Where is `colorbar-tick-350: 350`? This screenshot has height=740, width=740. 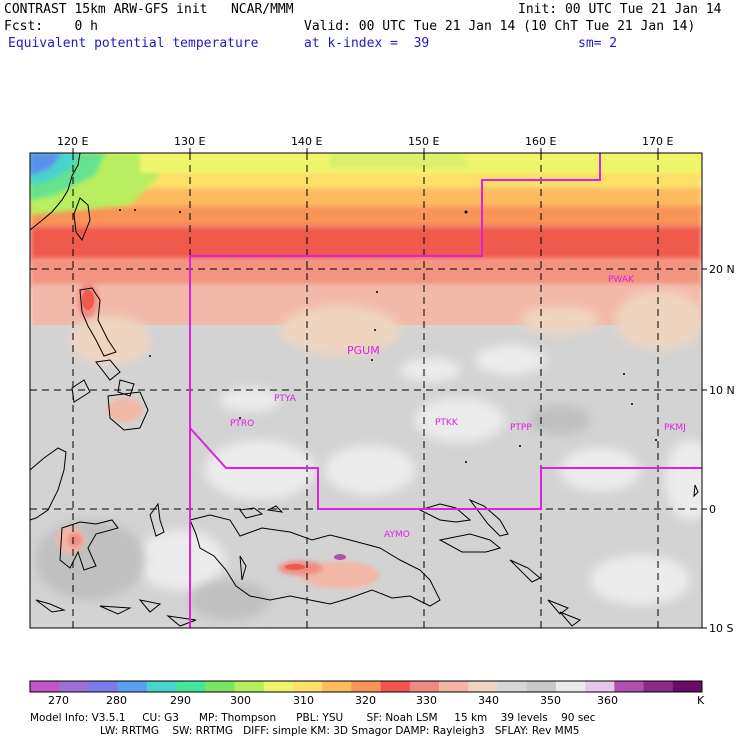 colorbar-tick-350: 350 is located at coordinates (550, 700).